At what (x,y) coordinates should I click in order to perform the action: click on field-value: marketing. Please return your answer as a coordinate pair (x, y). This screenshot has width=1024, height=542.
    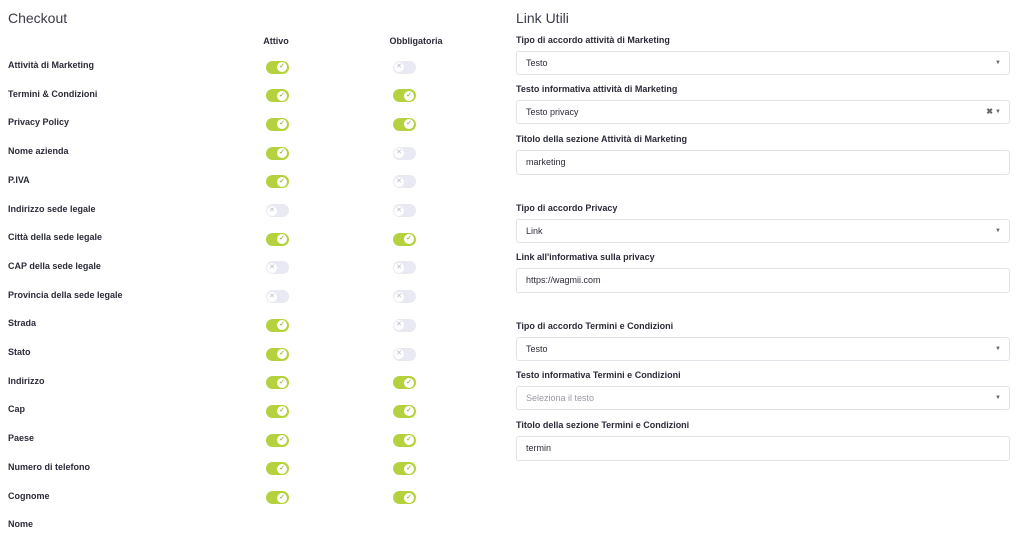
    Looking at the image, I should click on (546, 162).